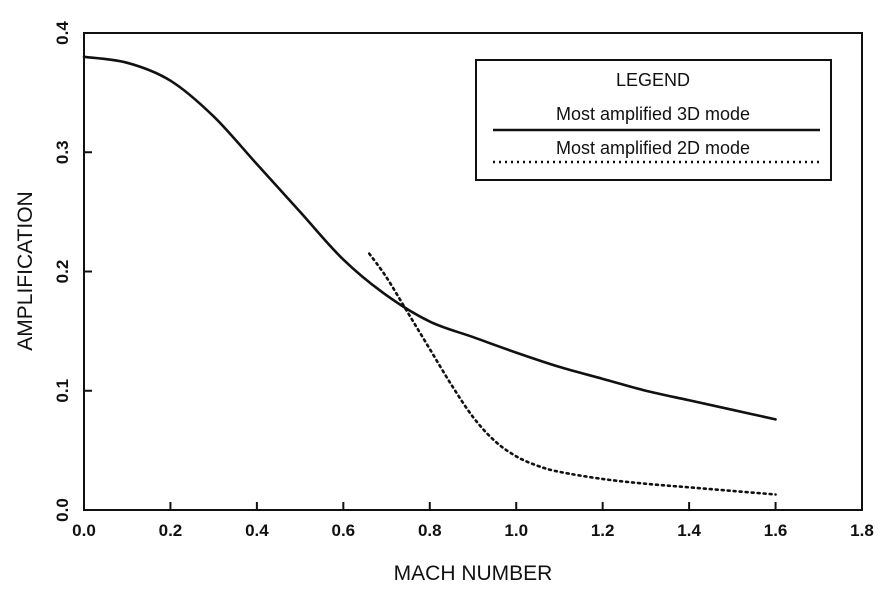  Describe the element at coordinates (603, 530) in the screenshot. I see `x-tick-label: 1.2` at that location.